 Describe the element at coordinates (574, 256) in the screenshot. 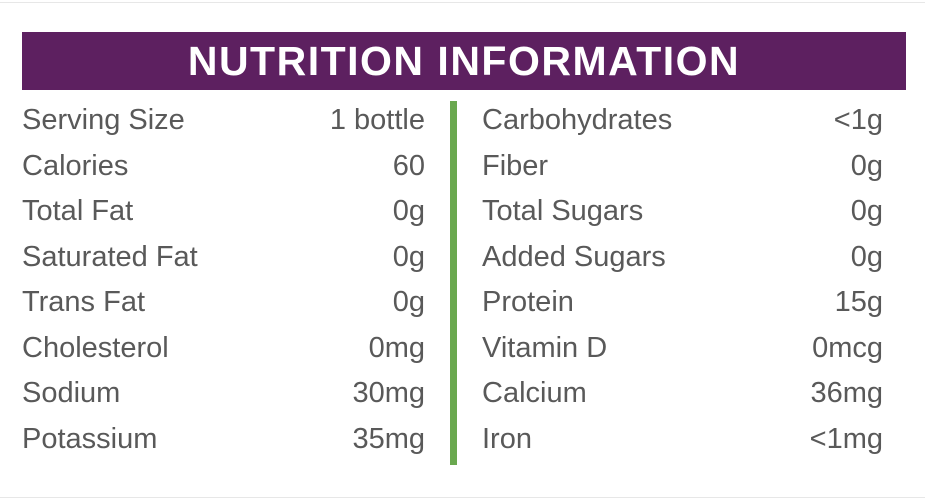

I see `nutrient-label: Added Sugars` at that location.